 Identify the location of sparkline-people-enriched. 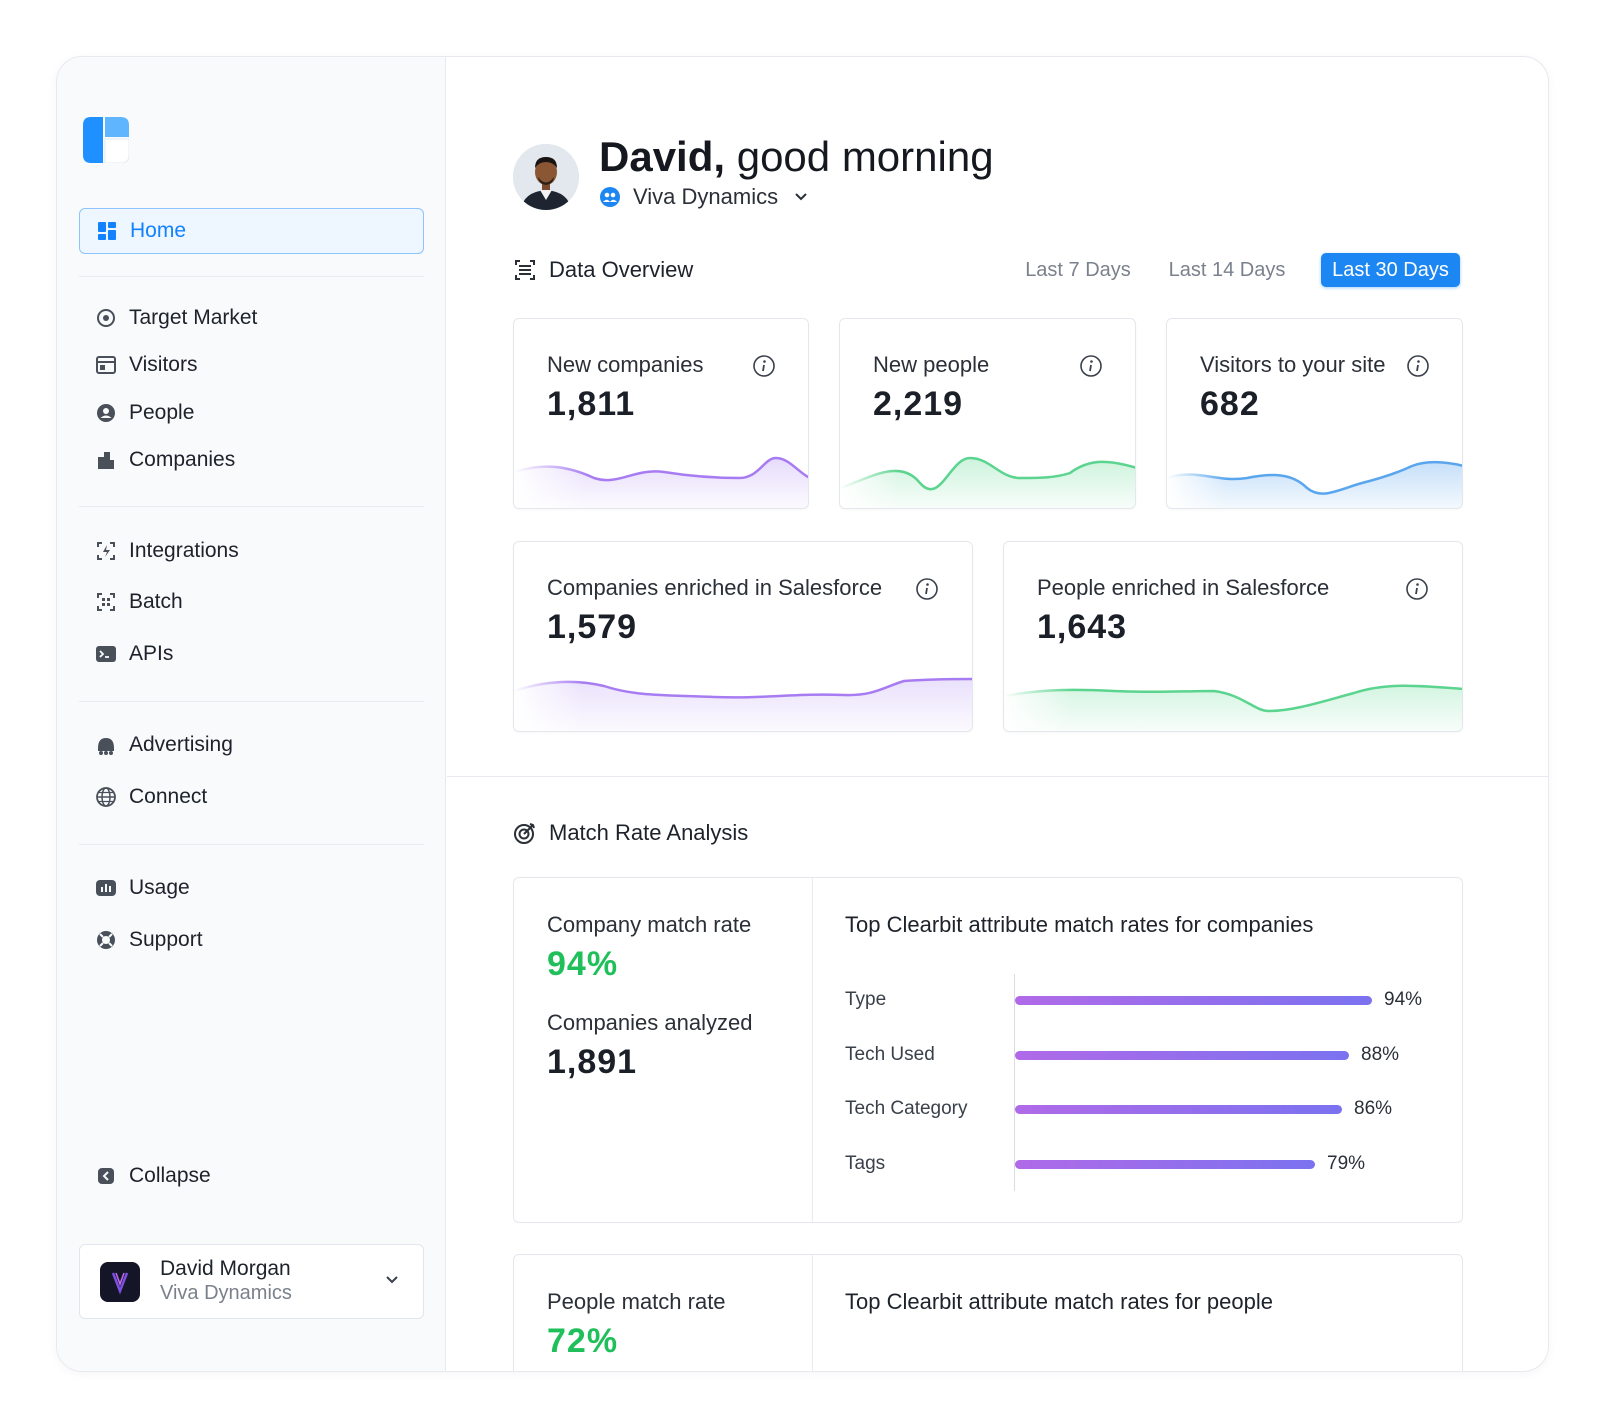
(1233, 691).